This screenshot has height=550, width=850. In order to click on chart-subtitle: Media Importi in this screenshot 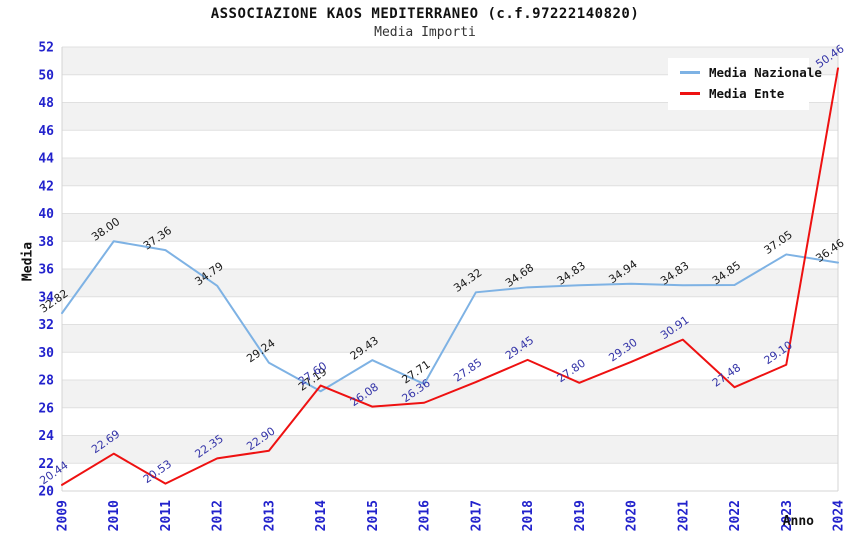, I will do `click(425, 32)`.